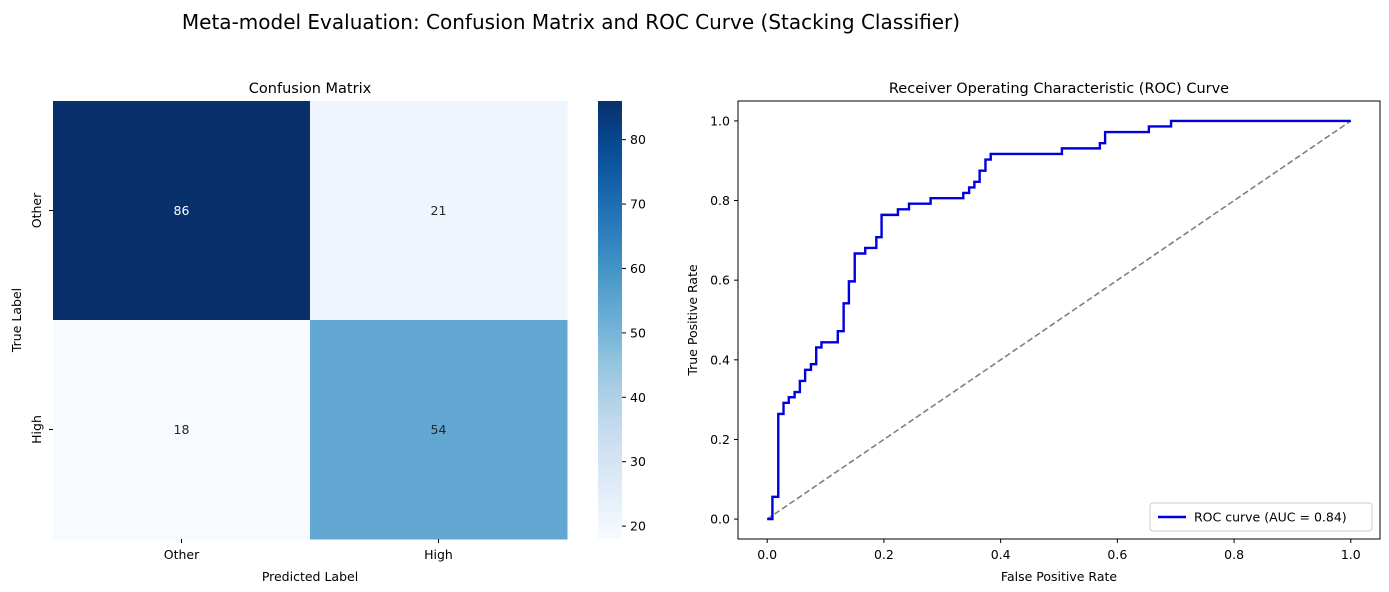 Image resolution: width=1389 pixels, height=592 pixels. Describe the element at coordinates (438, 554) in the screenshot. I see `heatmap-xtick-label: High` at that location.